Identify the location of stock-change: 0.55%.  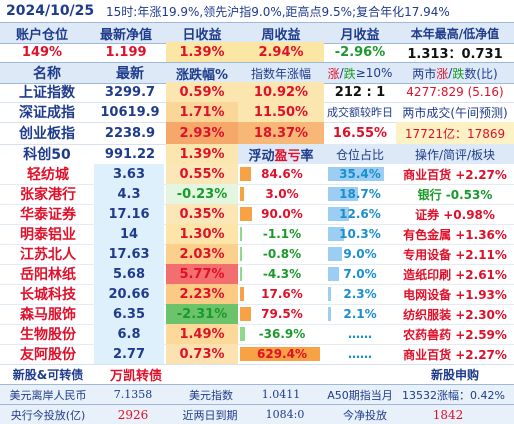
(202, 174).